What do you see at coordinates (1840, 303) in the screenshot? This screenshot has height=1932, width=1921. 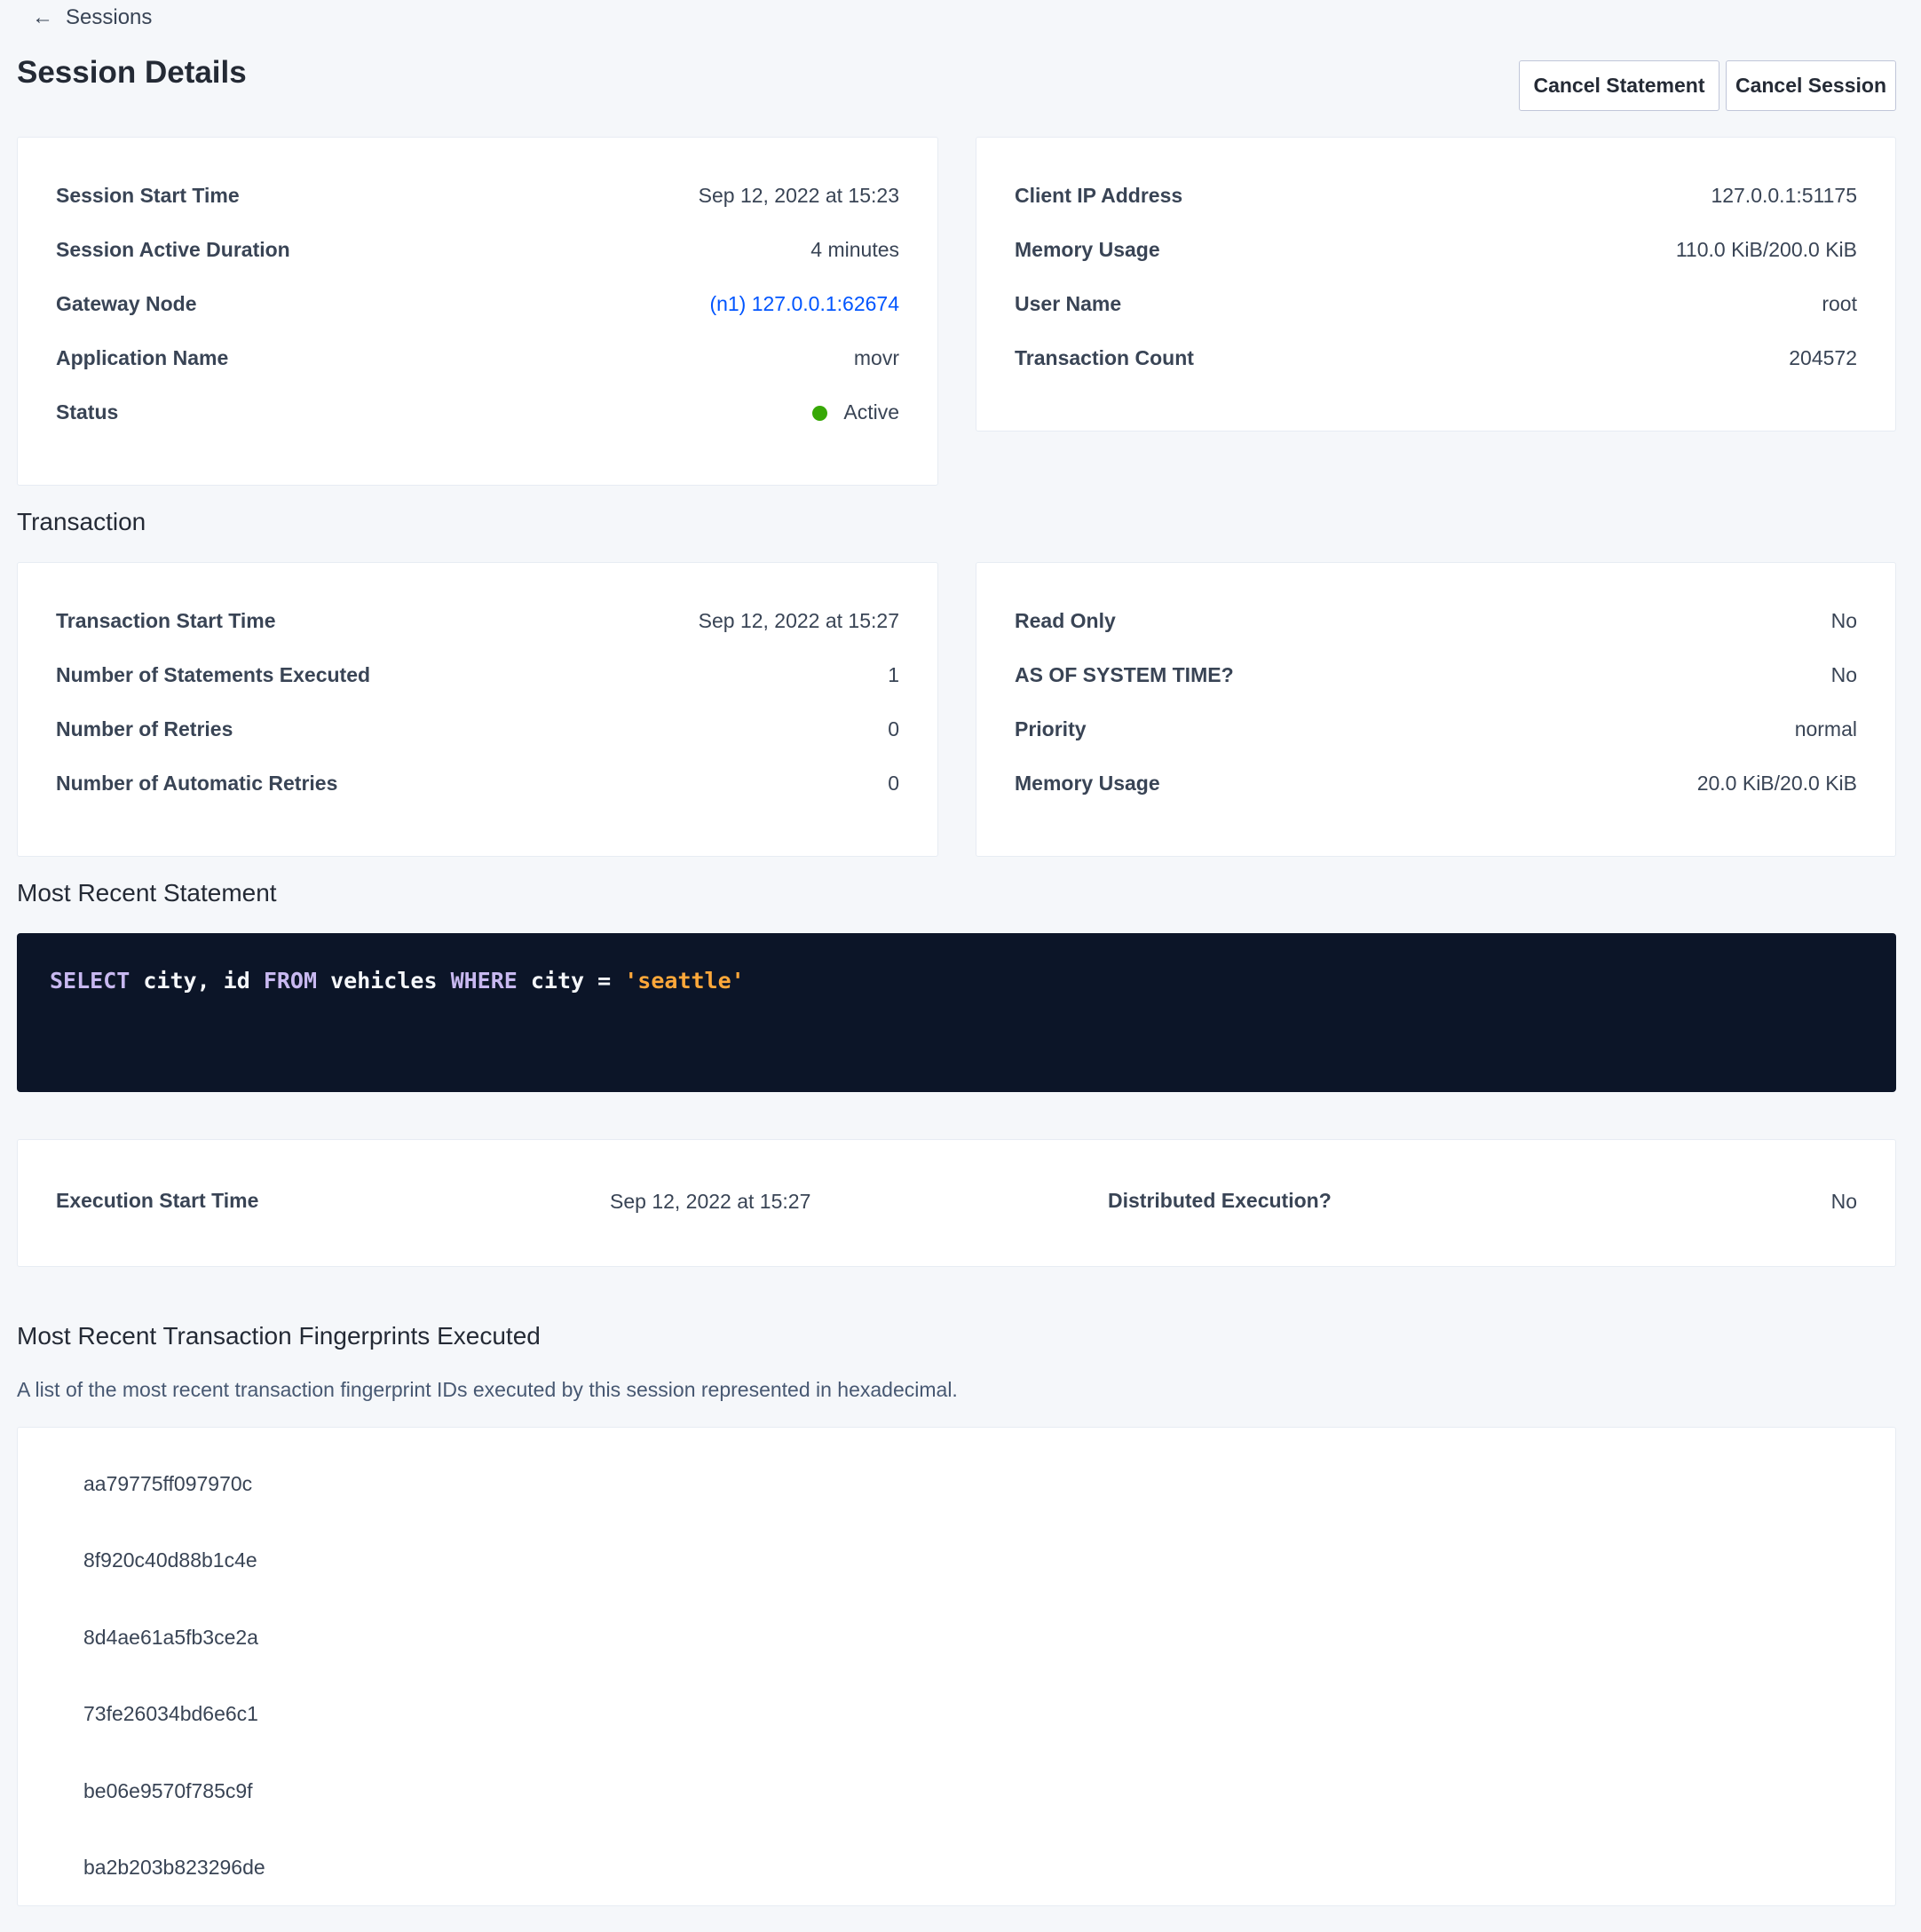 I see `info-value: root` at bounding box center [1840, 303].